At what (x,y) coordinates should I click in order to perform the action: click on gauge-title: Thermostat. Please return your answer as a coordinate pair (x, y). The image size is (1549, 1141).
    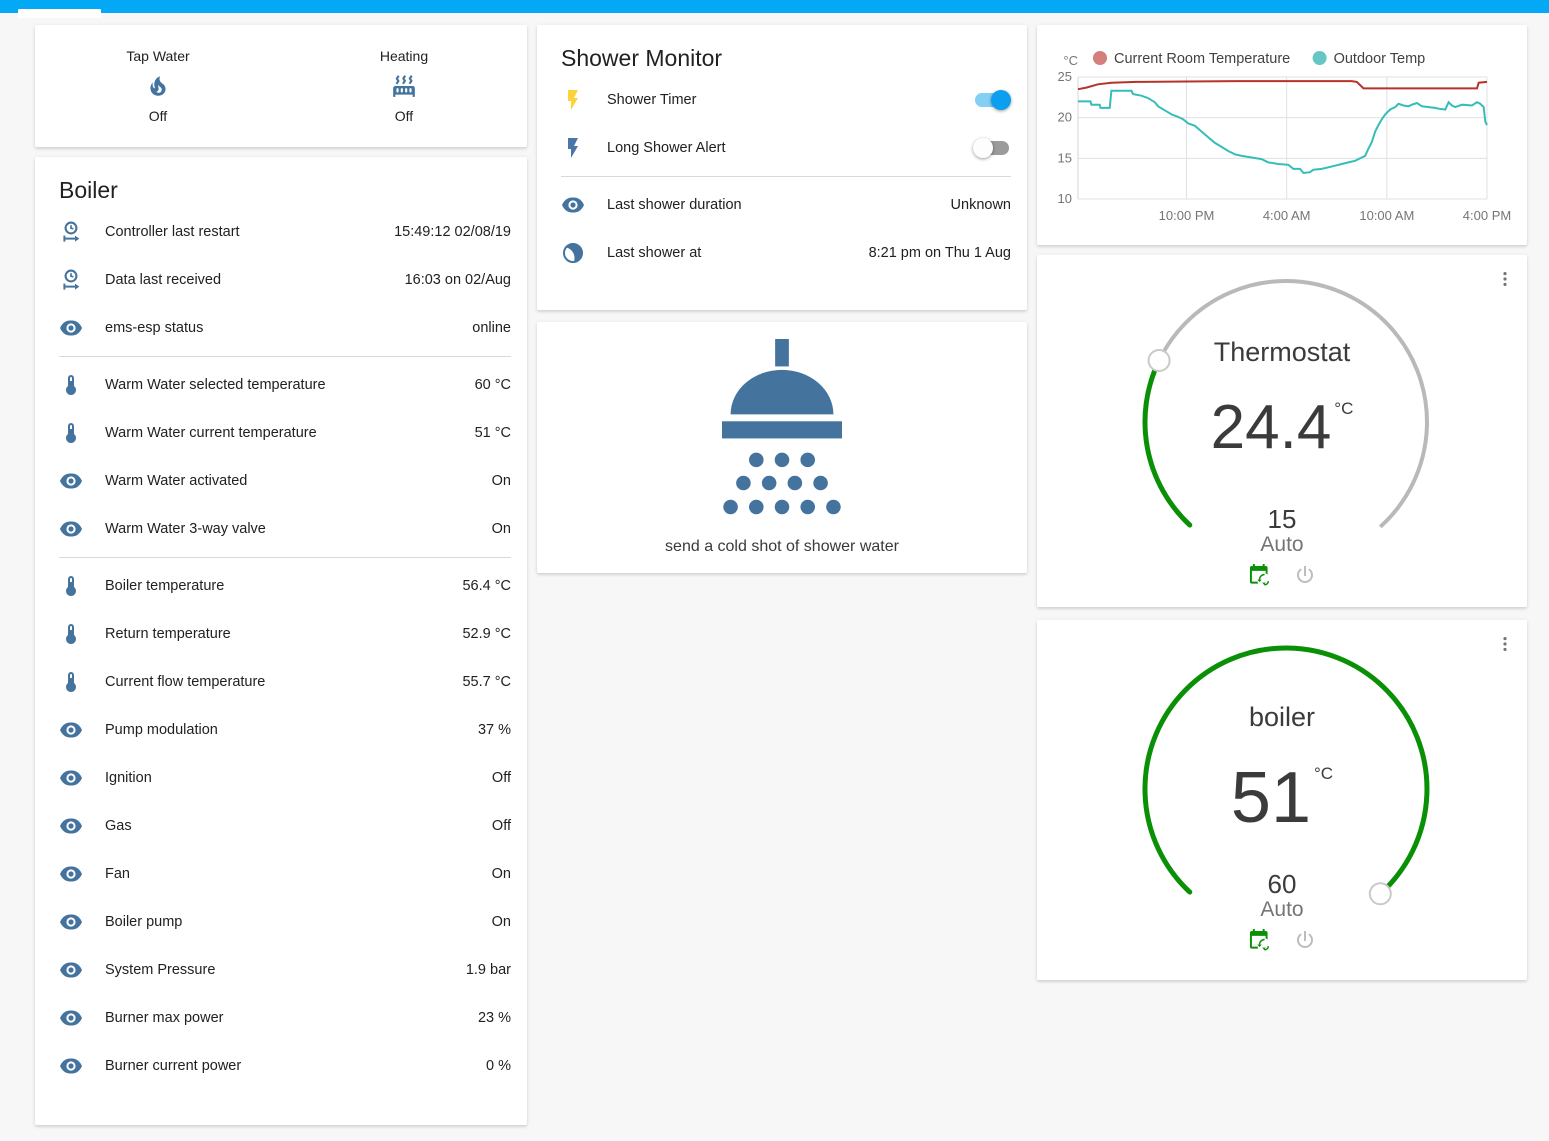
    Looking at the image, I should click on (1282, 352).